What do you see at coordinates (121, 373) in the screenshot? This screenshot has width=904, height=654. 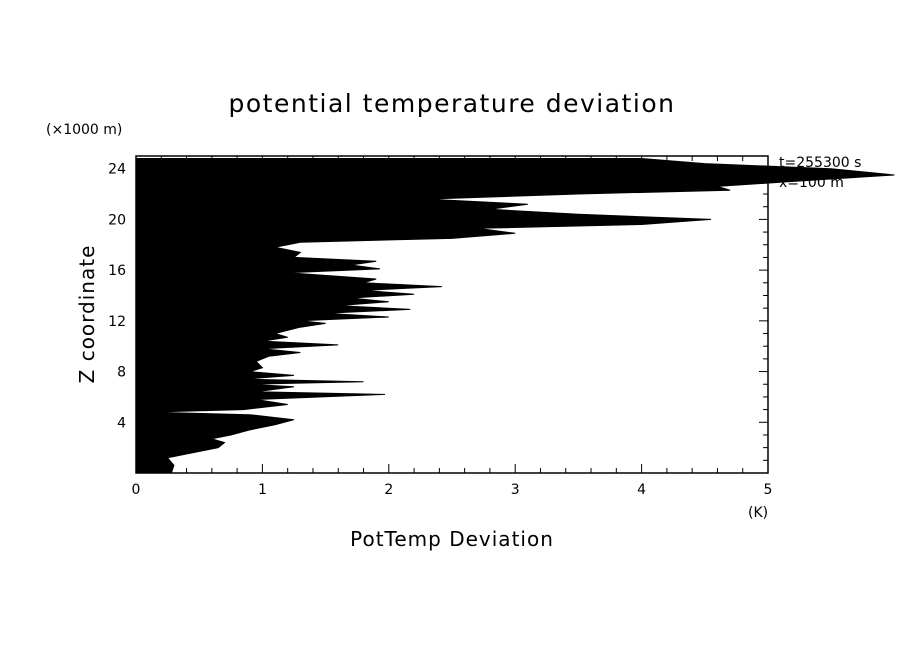 I see `y-tick-label: 8` at bounding box center [121, 373].